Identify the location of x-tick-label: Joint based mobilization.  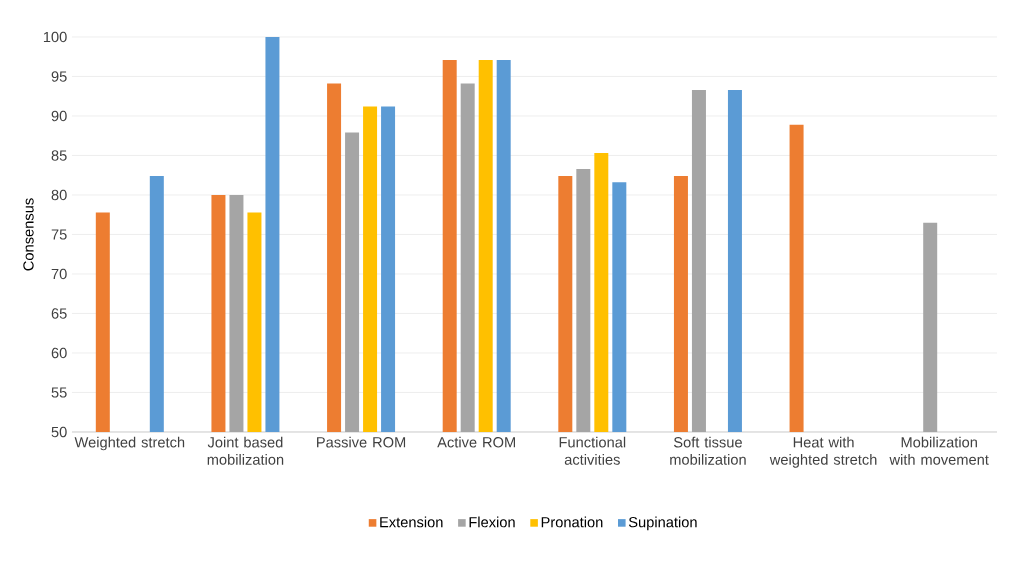
(245, 450).